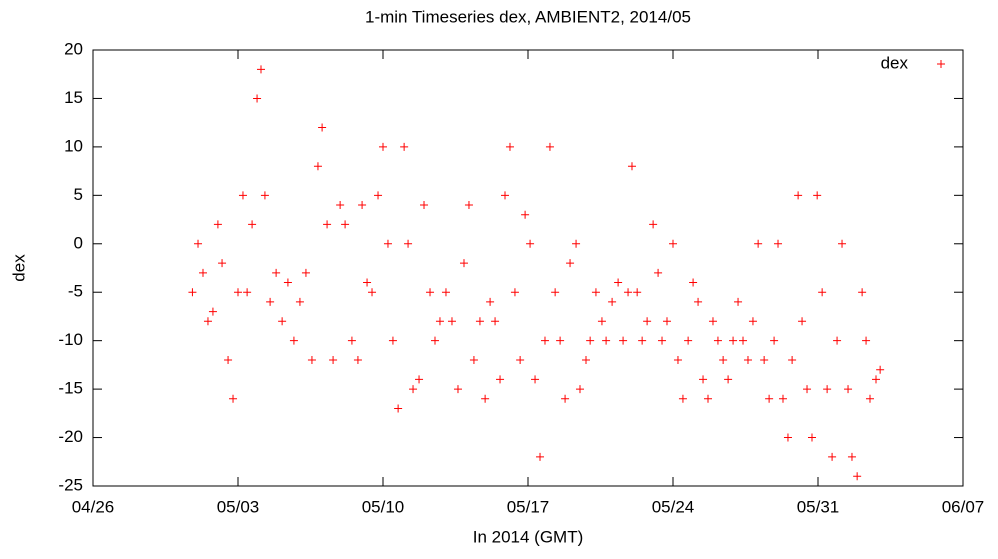 This screenshot has width=998, height=559. Describe the element at coordinates (70, 388) in the screenshot. I see `y-tick-label: -15` at that location.